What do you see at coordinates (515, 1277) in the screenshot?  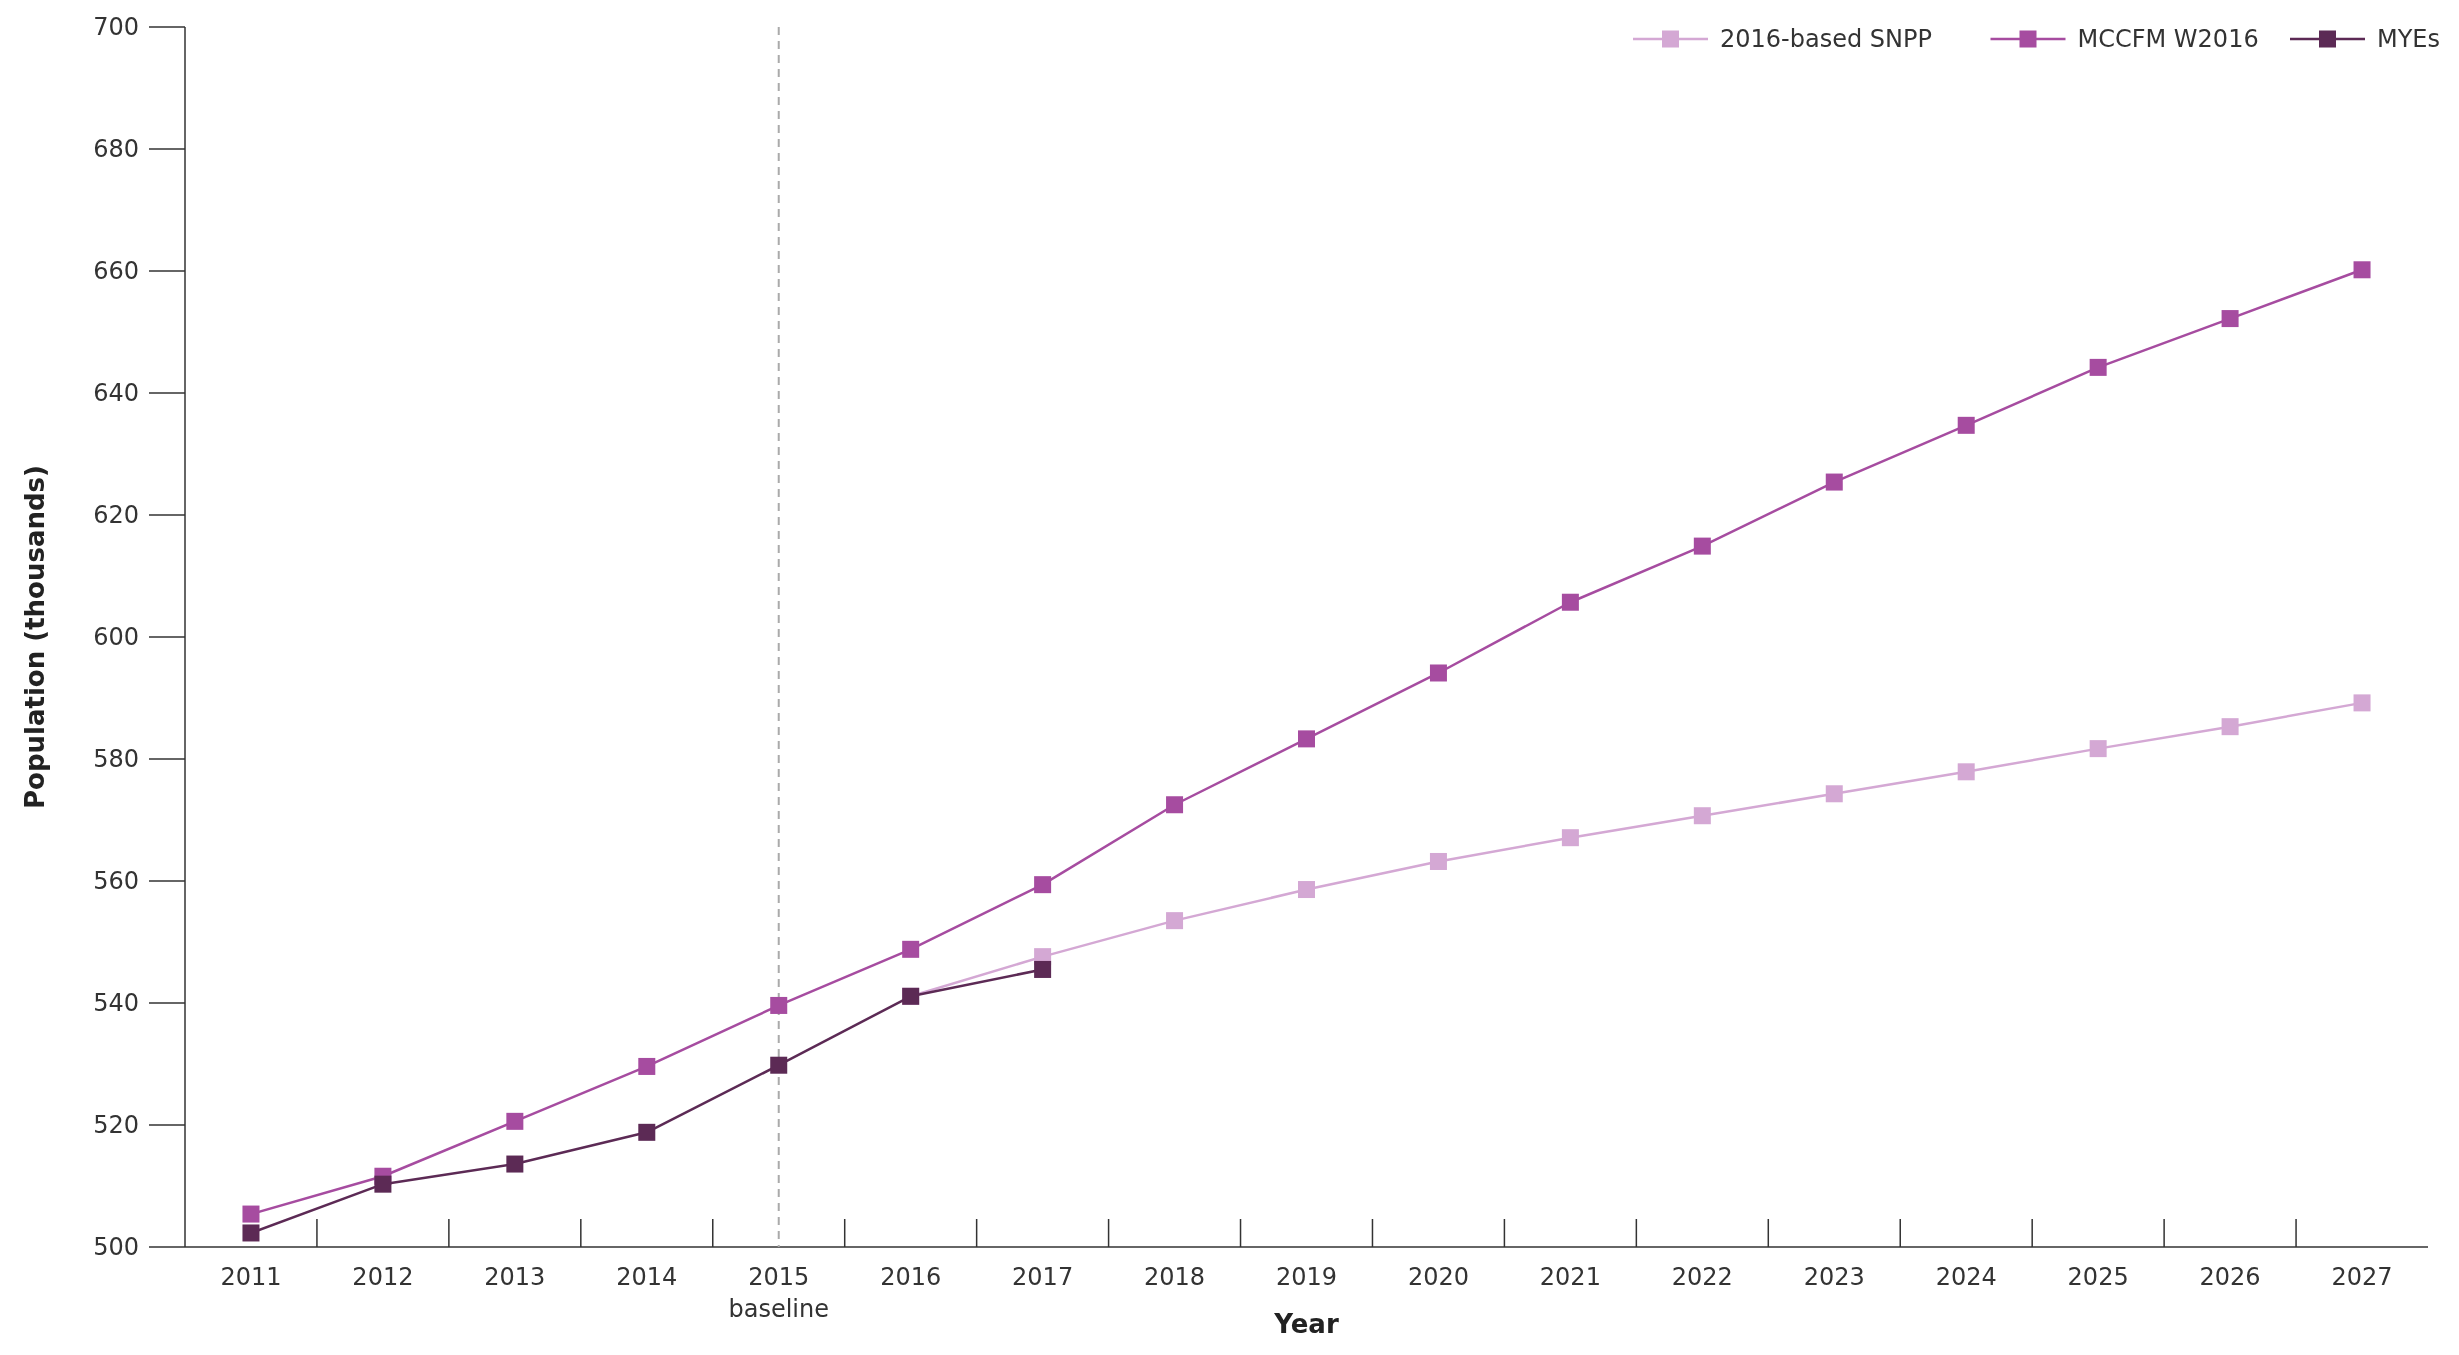 I see `x-tick-label: 2013` at bounding box center [515, 1277].